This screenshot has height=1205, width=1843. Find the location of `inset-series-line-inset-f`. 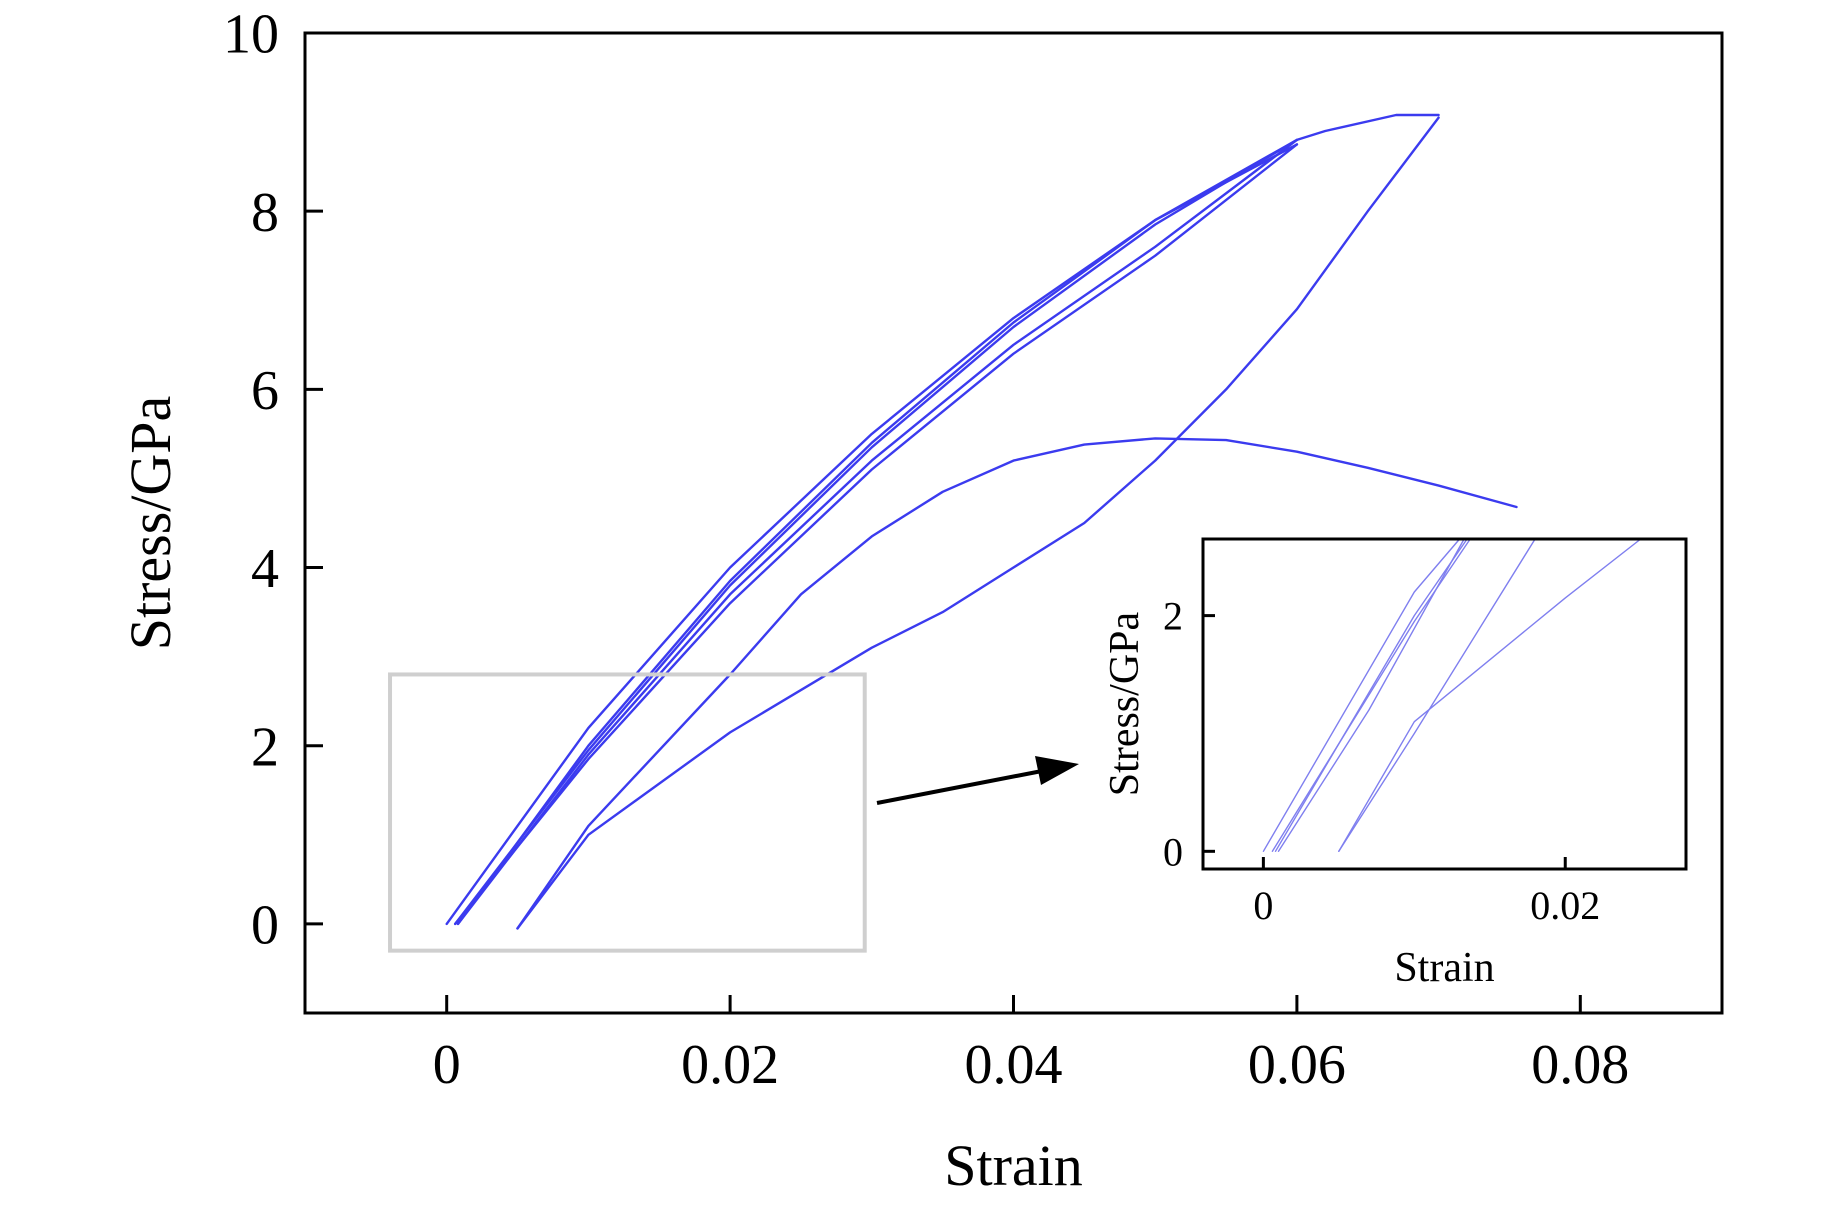

inset-series-line-inset-f is located at coordinates (1490, 695).